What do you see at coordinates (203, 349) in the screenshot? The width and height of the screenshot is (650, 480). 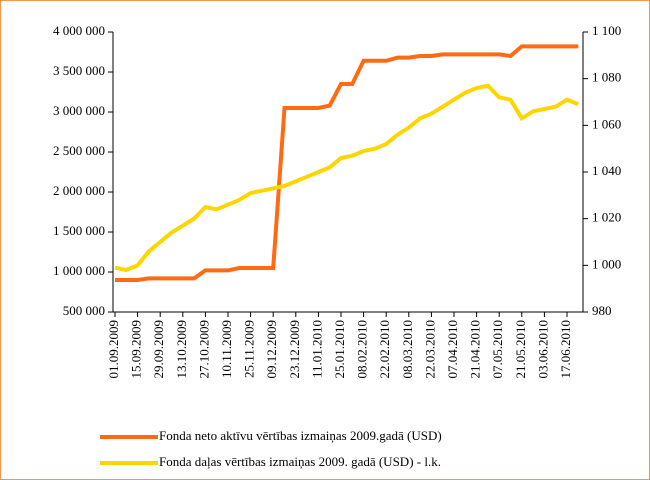 I see `x-tick-label: 27.10.2009` at bounding box center [203, 349].